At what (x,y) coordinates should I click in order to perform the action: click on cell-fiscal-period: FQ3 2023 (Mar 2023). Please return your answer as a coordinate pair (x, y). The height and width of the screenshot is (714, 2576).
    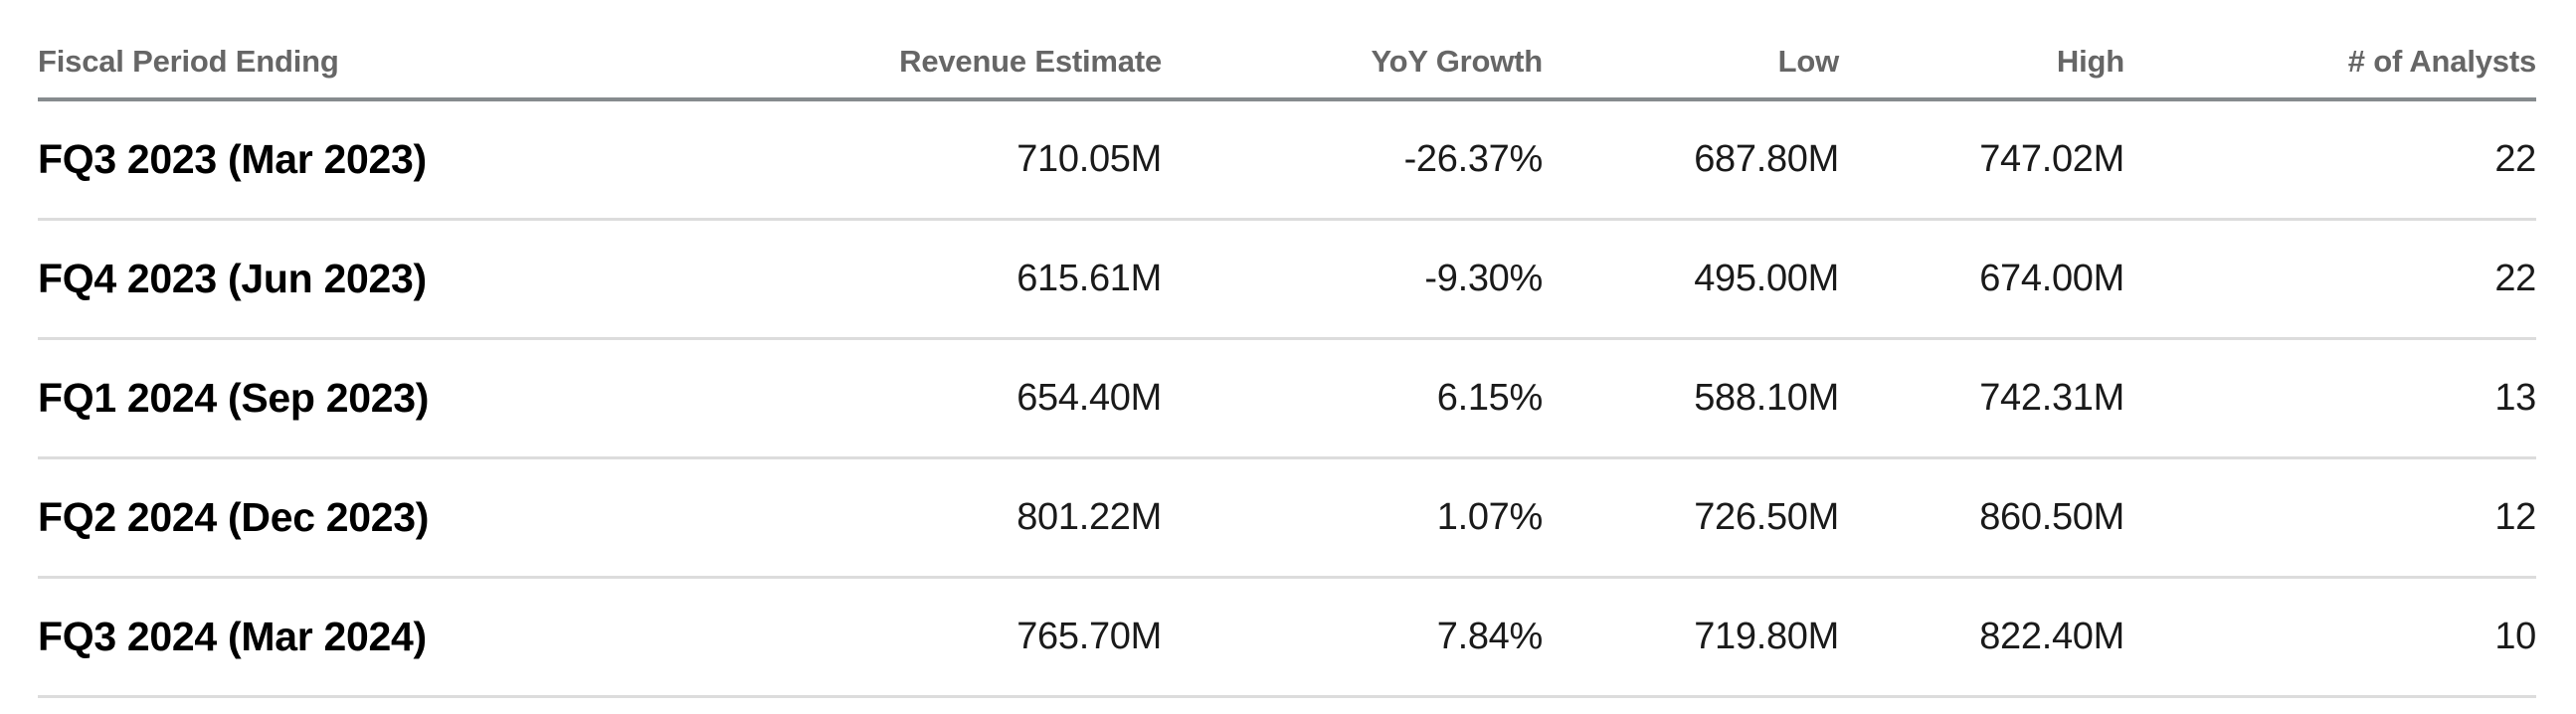
    Looking at the image, I should click on (336, 160).